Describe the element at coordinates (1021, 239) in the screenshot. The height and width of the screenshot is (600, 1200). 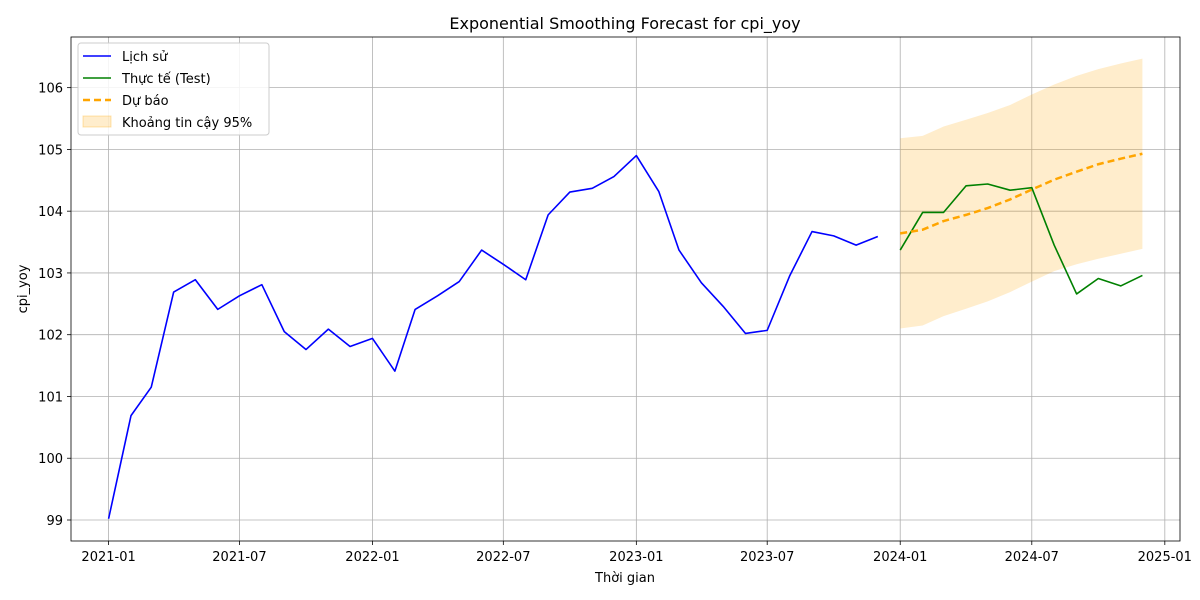
I see `series-line-thuc-te-test` at that location.